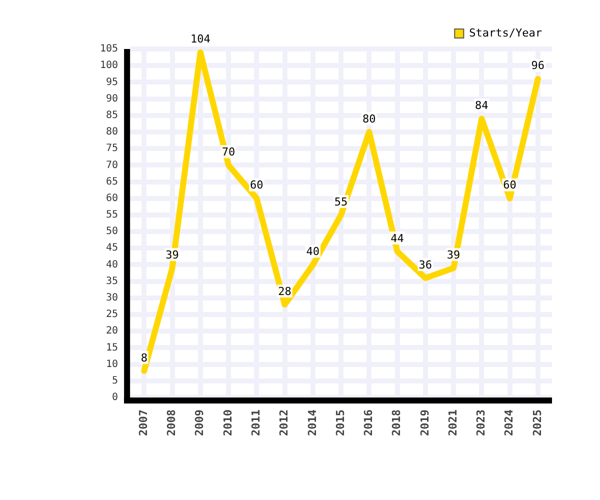 This screenshot has height=500, width=600. Describe the element at coordinates (227, 423) in the screenshot. I see `x-tick-label: 2010` at that location.